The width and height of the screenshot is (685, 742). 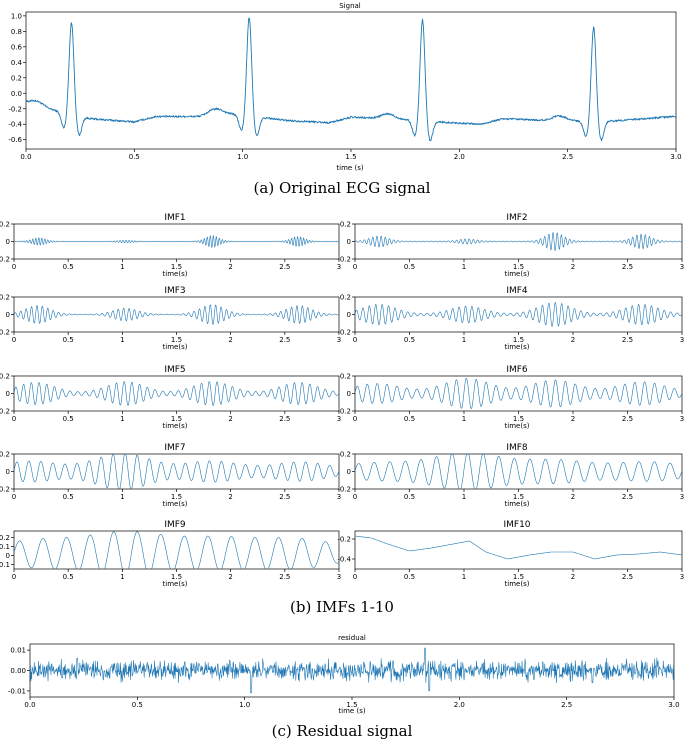 I want to click on imf7-panel: IMF7 00.511.522.53-0.200.2 time(s), so click(x=170, y=475).